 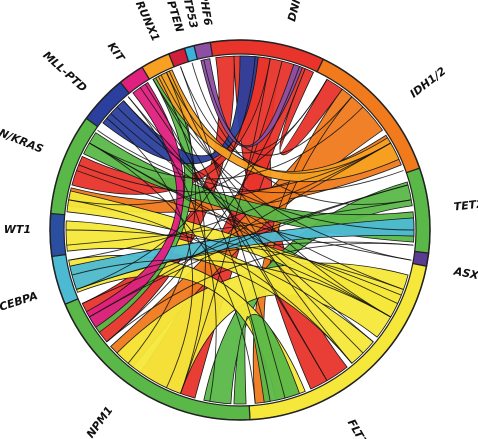 What do you see at coordinates (427, 82) in the screenshot?
I see `gene-label-idh1-2: IDH1/2` at bounding box center [427, 82].